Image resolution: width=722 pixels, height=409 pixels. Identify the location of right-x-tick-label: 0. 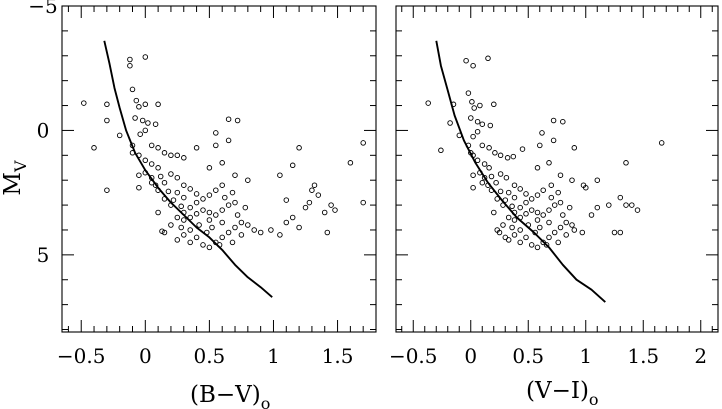
(470, 356).